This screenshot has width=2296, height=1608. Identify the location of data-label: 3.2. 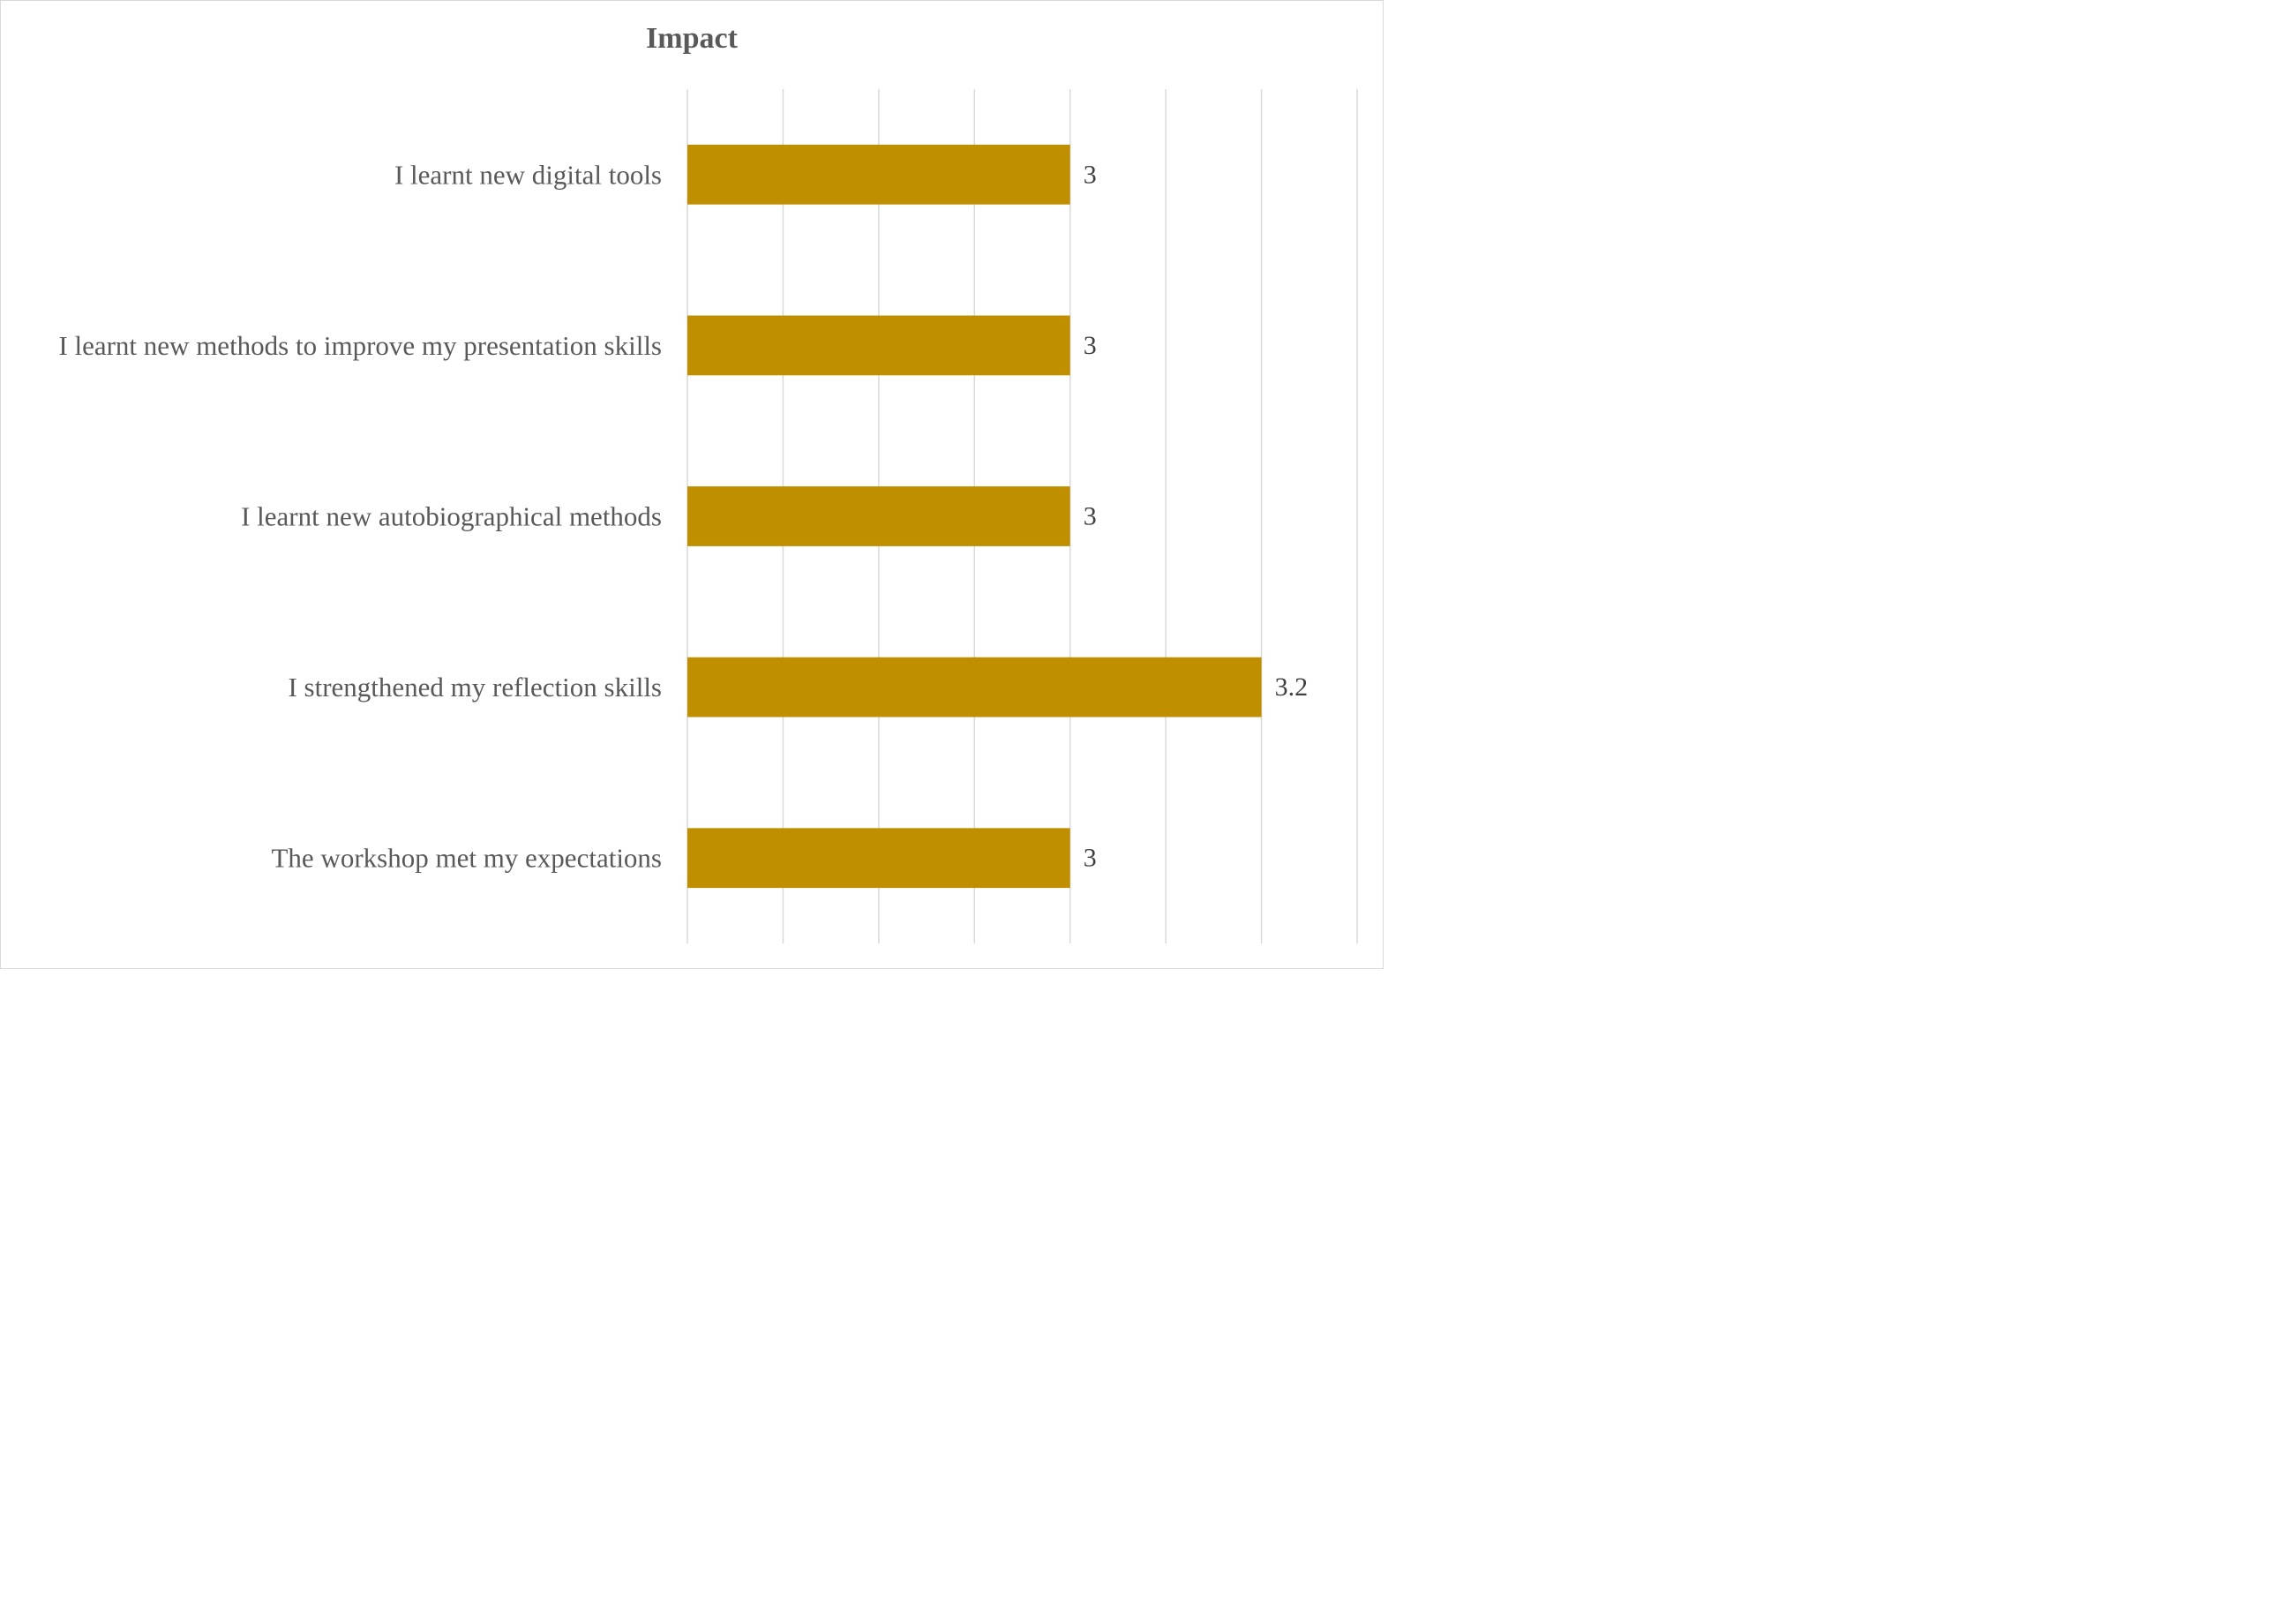
(1292, 687).